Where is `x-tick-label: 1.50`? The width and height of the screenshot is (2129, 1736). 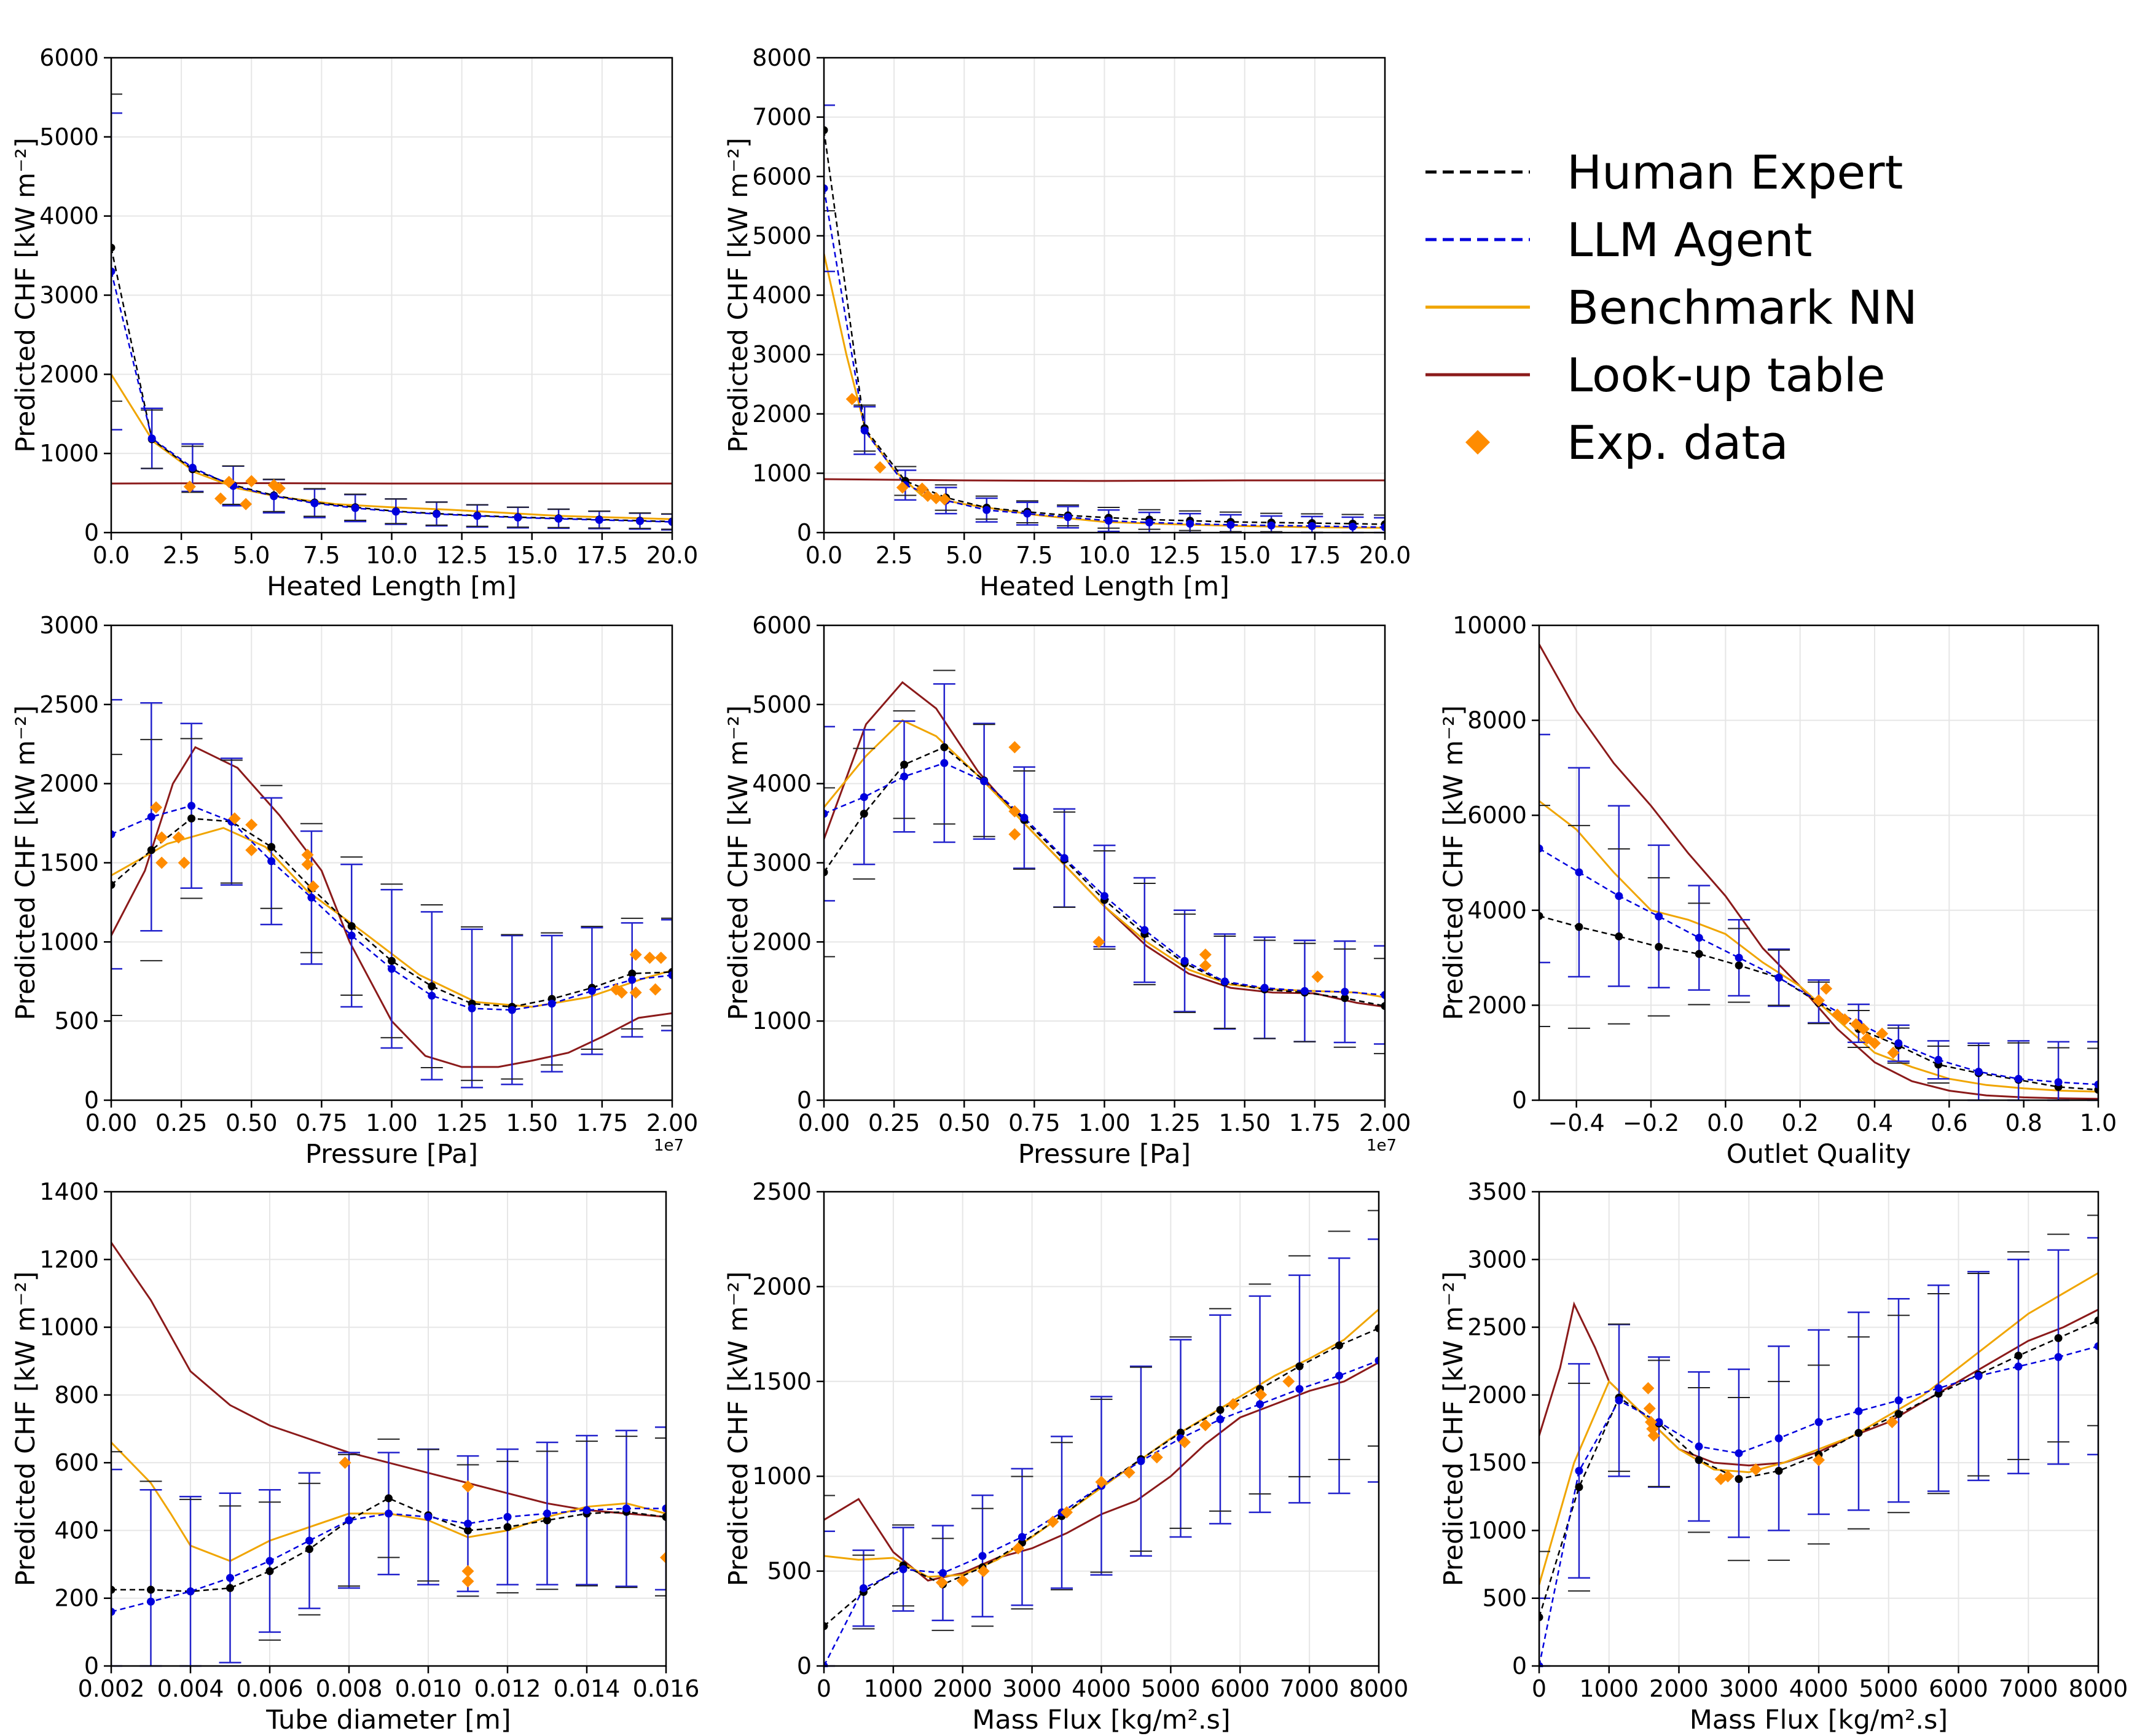 x-tick-label: 1.50 is located at coordinates (1244, 1122).